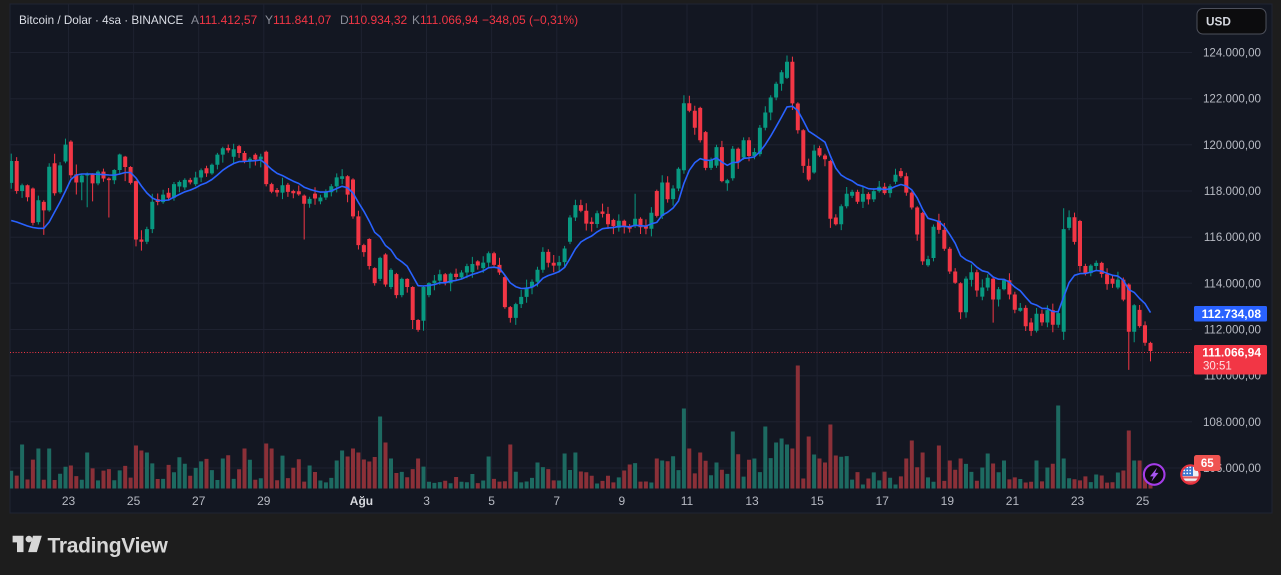  Describe the element at coordinates (426, 501) in the screenshot. I see `svg-text: 3` at that location.